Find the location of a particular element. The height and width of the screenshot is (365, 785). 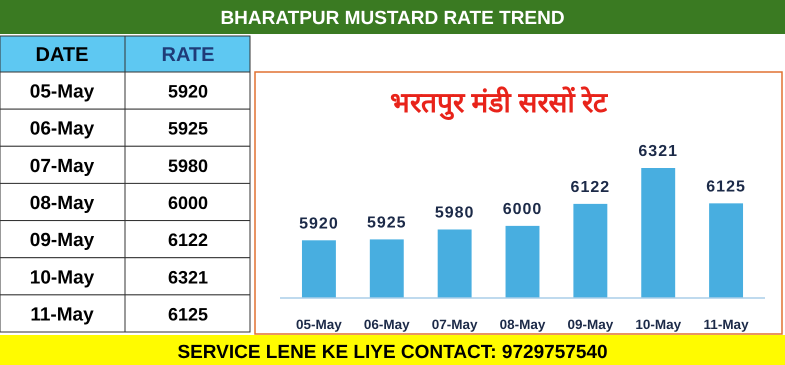

bar: 5980 is located at coordinates (454, 251).